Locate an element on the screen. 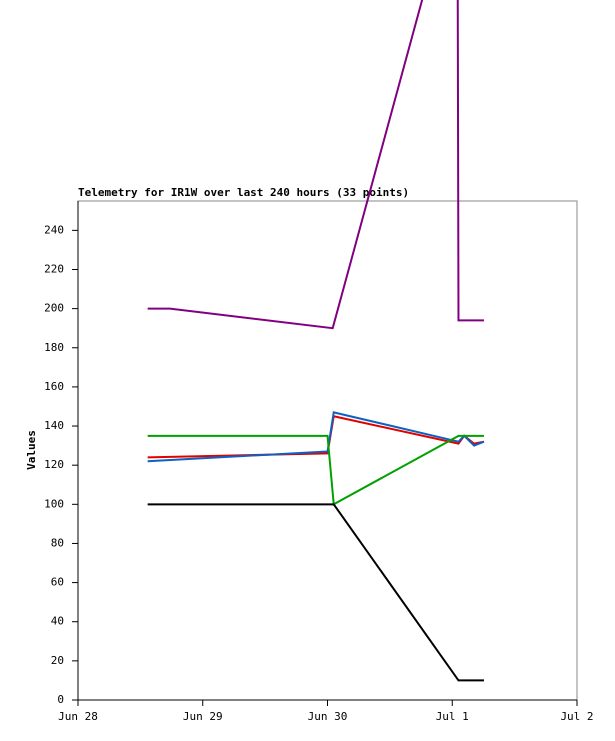 Image resolution: width=615 pixels, height=741 pixels. x-tick-label: Jun 29 is located at coordinates (203, 716).